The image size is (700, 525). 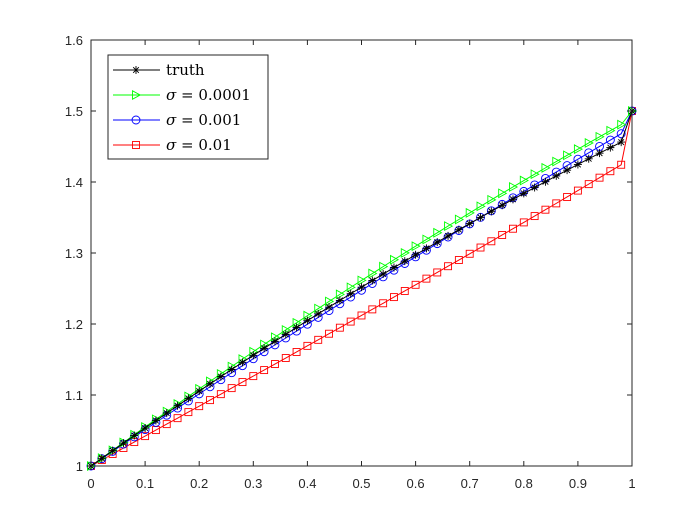 What do you see at coordinates (74, 40) in the screenshot?
I see `y-tick-label: 1.6` at bounding box center [74, 40].